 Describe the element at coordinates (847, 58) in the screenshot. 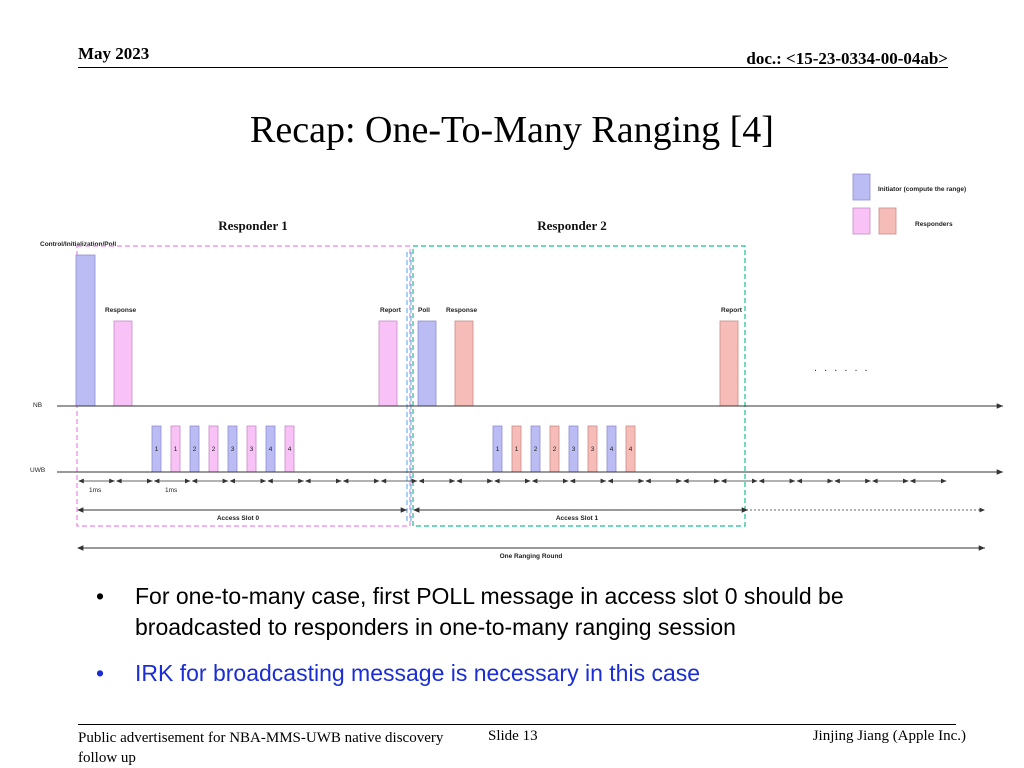

I see `header-doc-id: doc.: <15-23-0334-00-04ab>` at that location.